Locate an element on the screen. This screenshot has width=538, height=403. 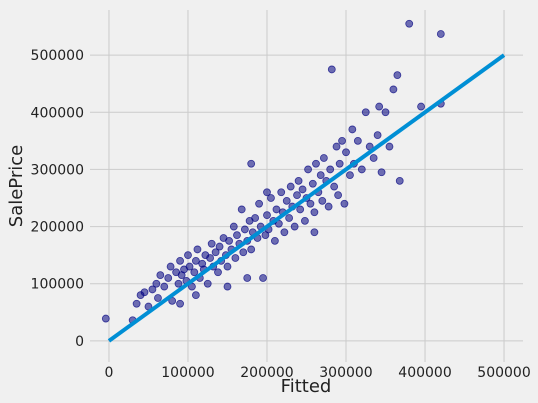
x-tick-label: 0 is located at coordinates (109, 373).